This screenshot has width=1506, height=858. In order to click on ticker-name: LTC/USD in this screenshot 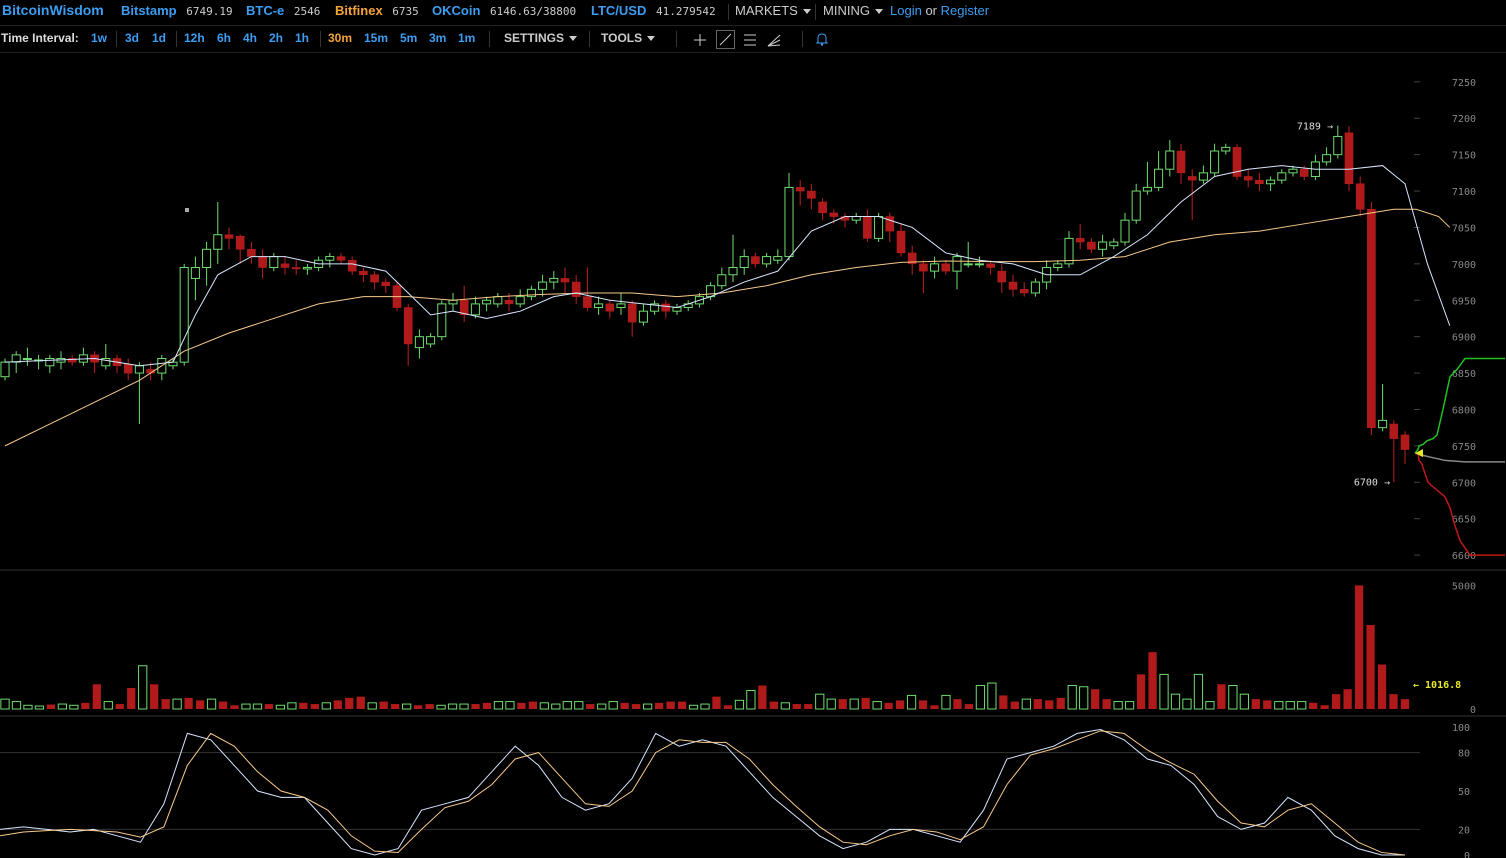, I will do `click(619, 10)`.